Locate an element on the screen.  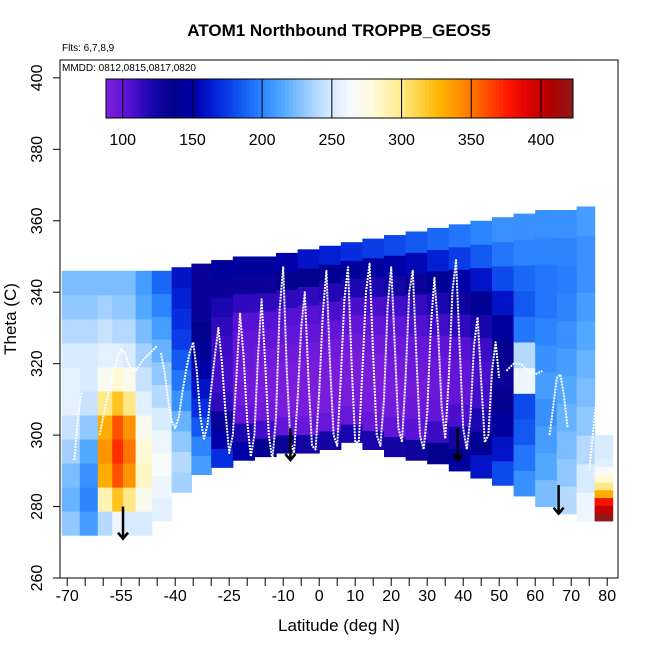
colorbar-tick-label: 300 is located at coordinates (401, 140).